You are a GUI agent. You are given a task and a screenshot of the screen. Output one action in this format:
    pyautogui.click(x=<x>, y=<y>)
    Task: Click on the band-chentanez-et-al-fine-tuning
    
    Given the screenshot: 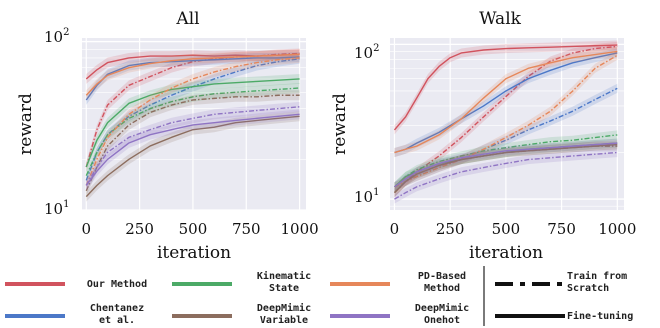 What is the action you would take?
    pyautogui.click(x=506, y=103)
    